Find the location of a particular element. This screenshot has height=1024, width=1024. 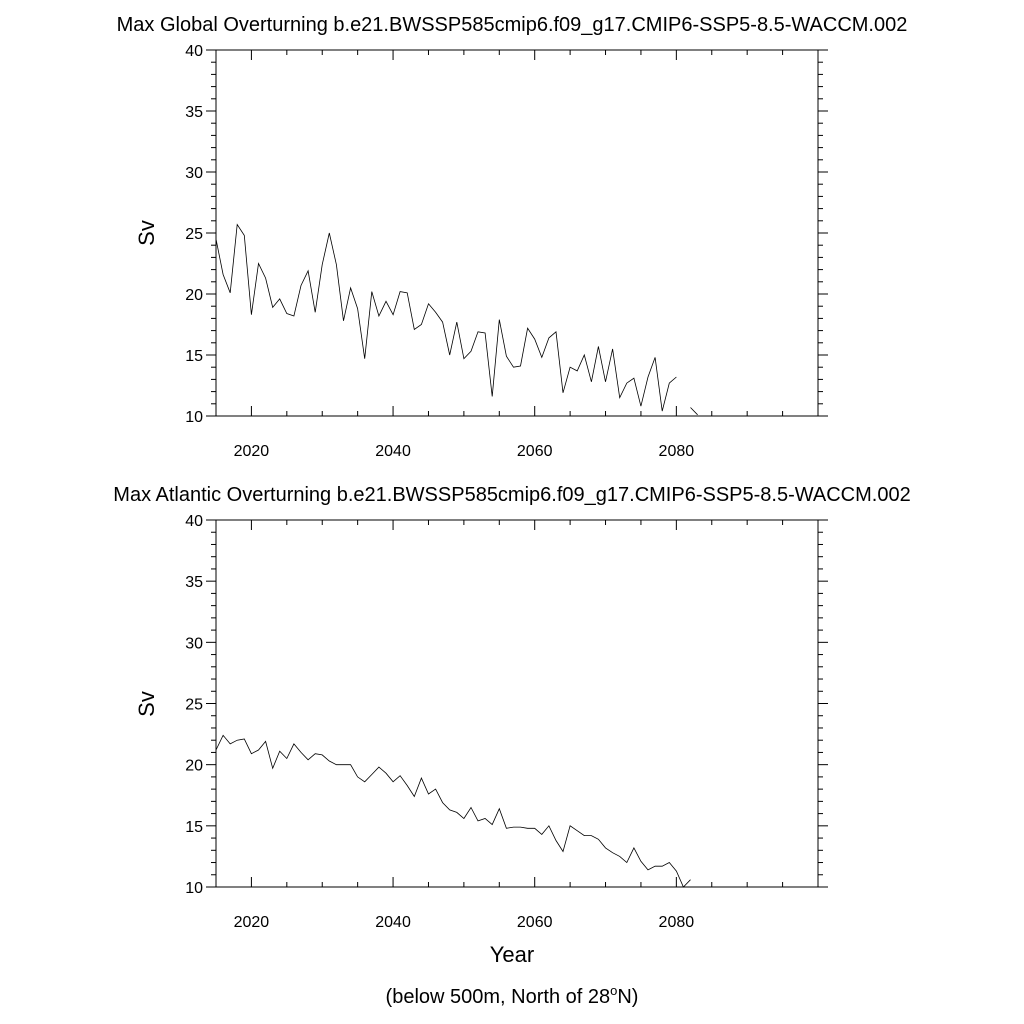

footnote-prefix: (below 500m, North of 28 is located at coordinates (498, 997).